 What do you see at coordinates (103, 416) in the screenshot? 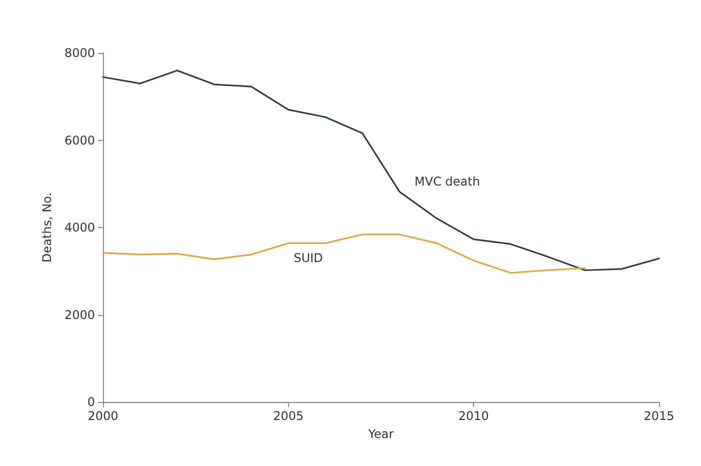
I see `x-tick-label: 2000` at bounding box center [103, 416].